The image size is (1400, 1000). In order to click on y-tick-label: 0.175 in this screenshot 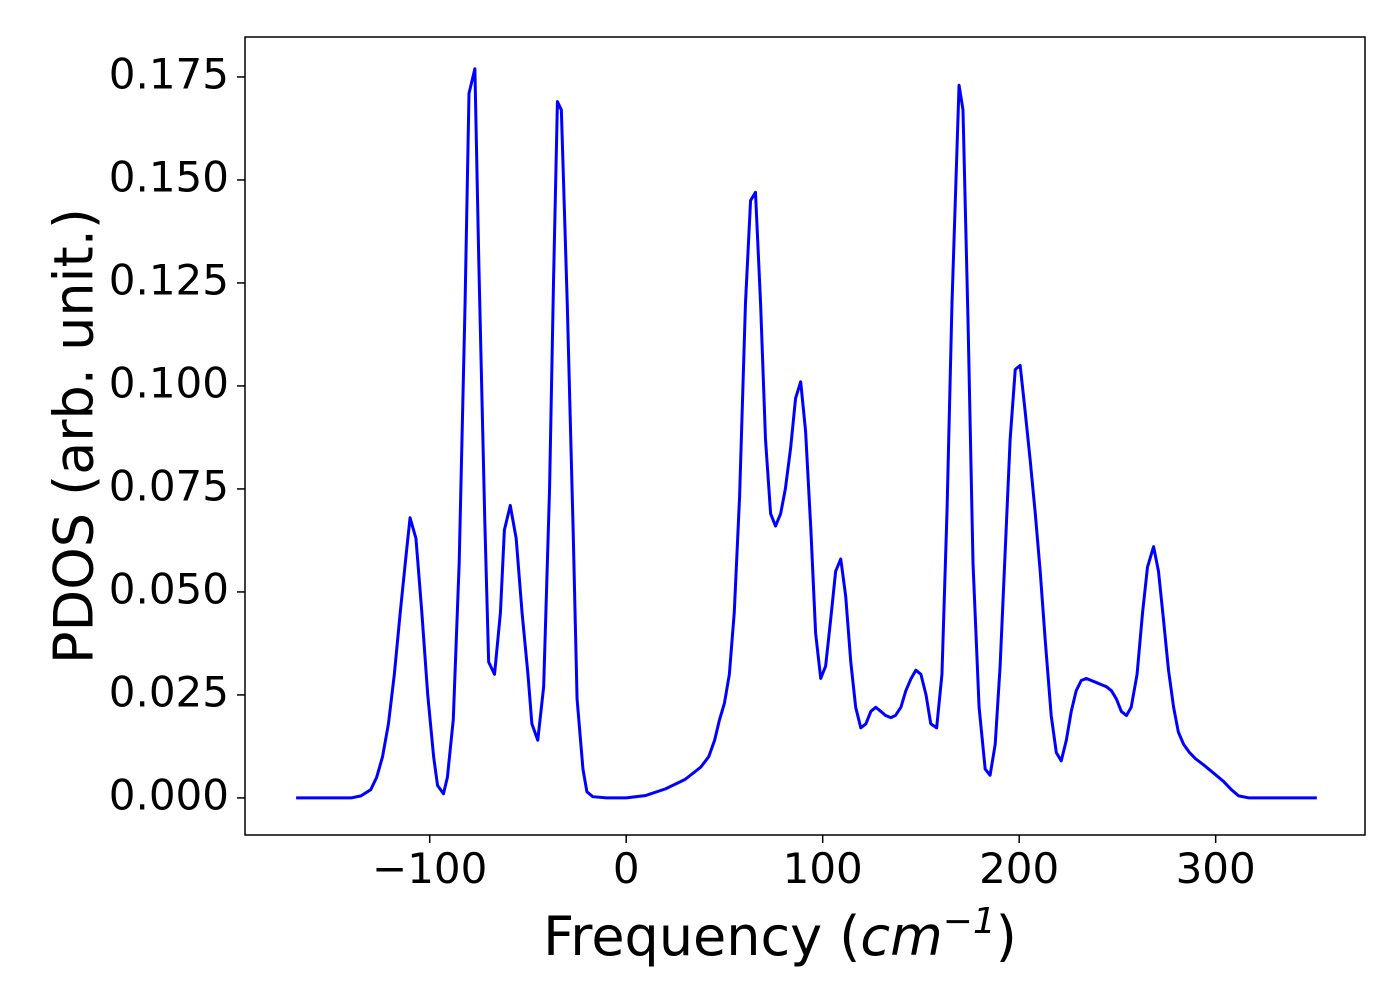, I will do `click(169, 73)`.